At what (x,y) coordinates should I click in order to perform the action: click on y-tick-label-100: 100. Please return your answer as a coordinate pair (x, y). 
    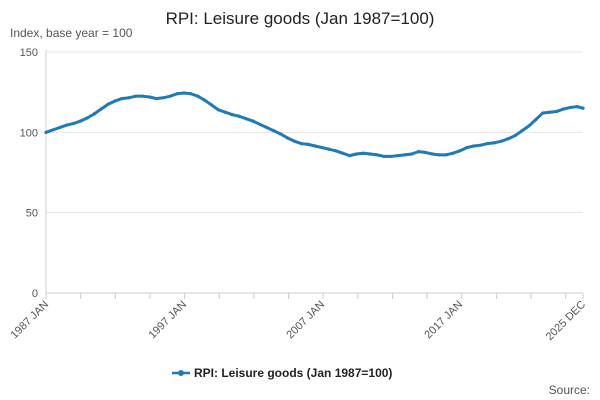
    Looking at the image, I should click on (29, 133).